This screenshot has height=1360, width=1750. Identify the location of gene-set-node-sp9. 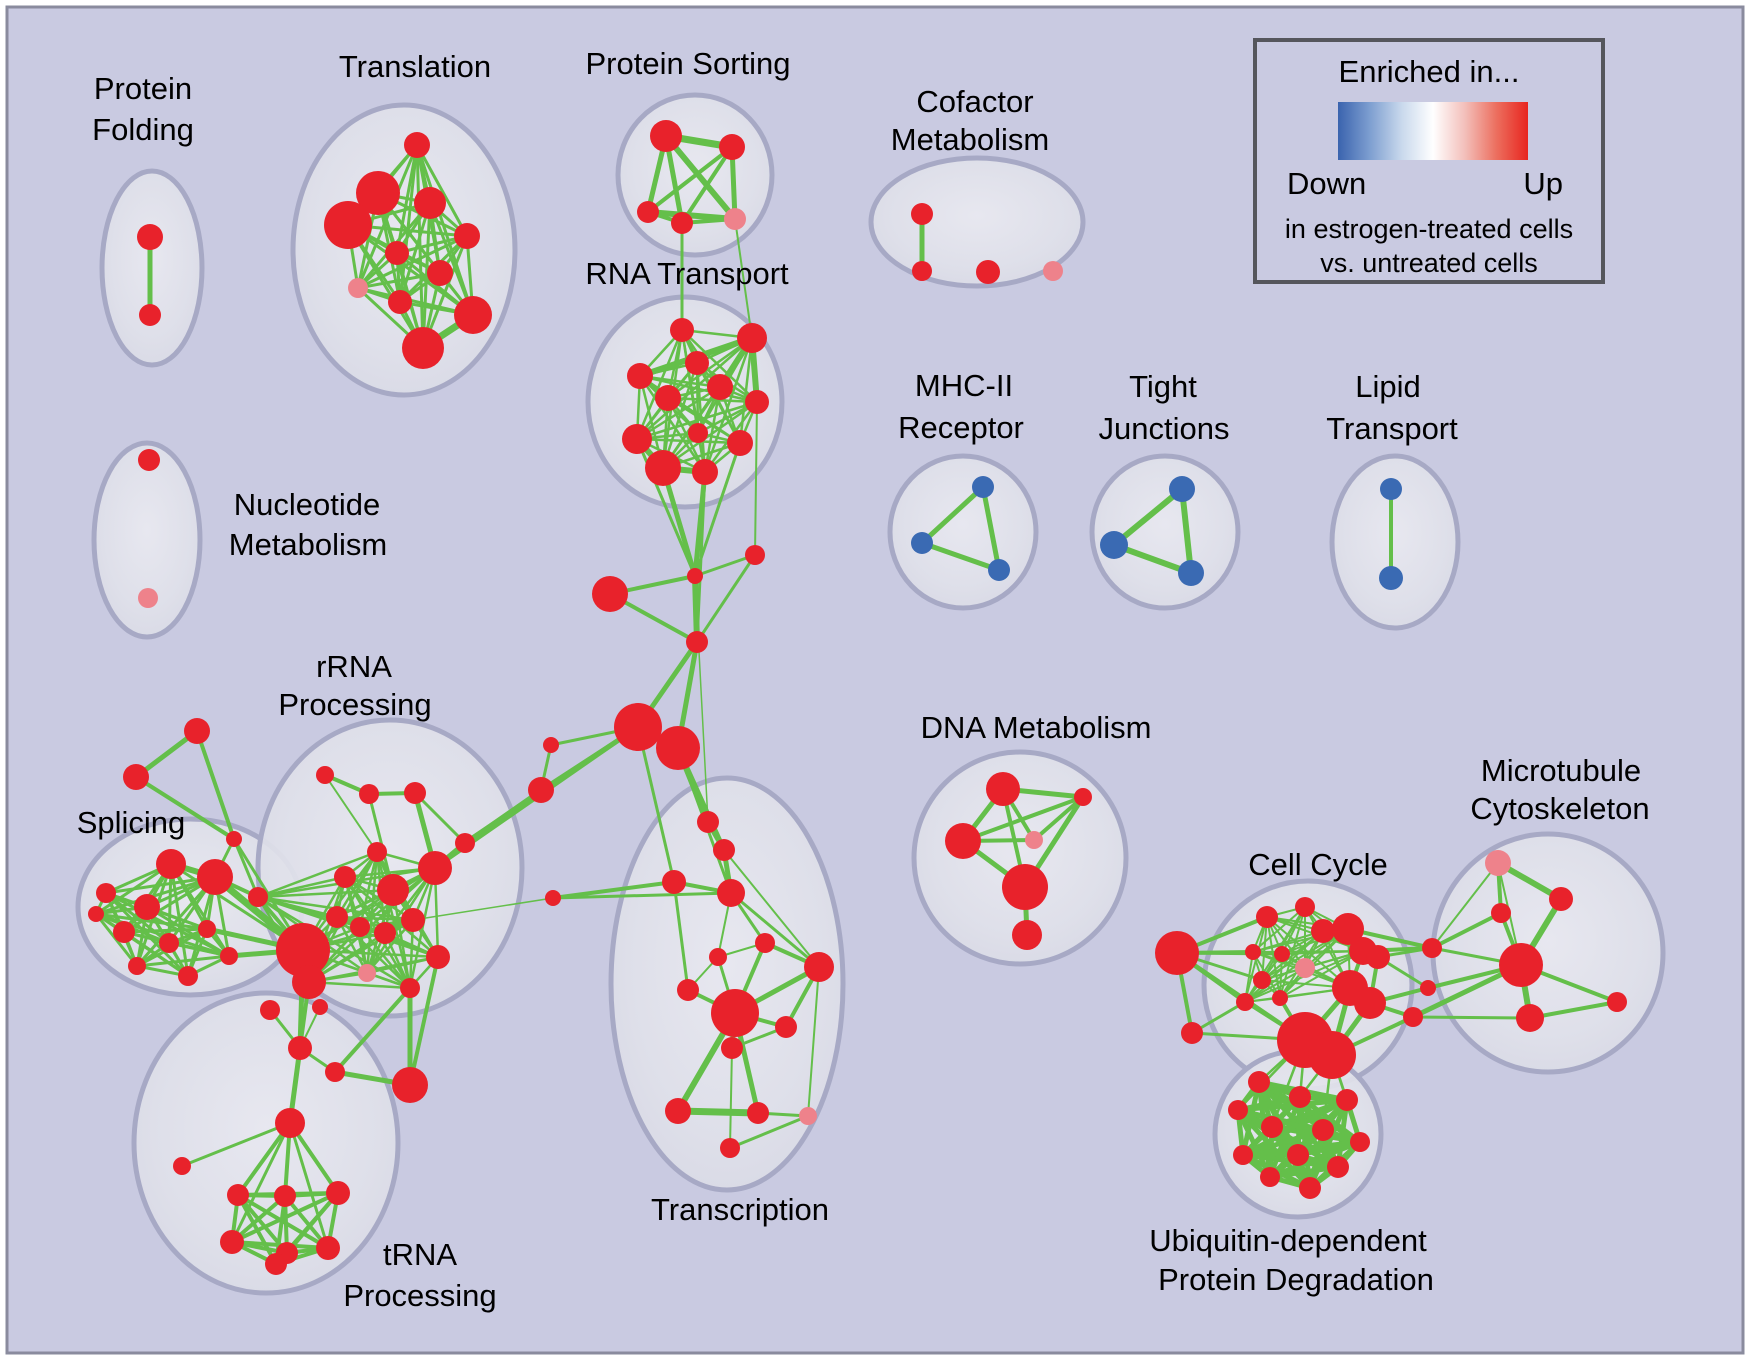
(188, 976).